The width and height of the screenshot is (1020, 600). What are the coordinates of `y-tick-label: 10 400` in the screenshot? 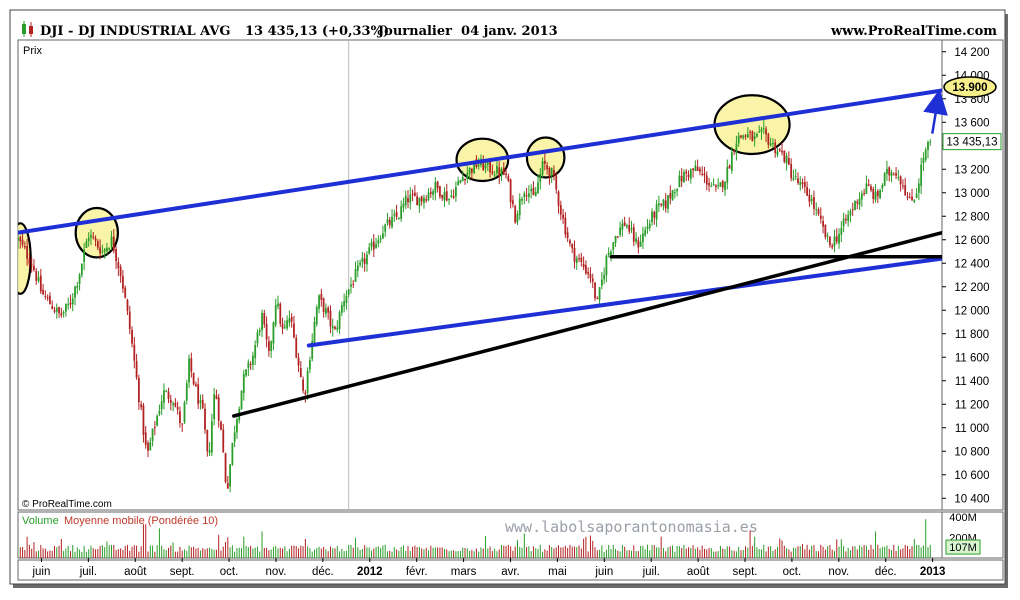 It's located at (971, 499).